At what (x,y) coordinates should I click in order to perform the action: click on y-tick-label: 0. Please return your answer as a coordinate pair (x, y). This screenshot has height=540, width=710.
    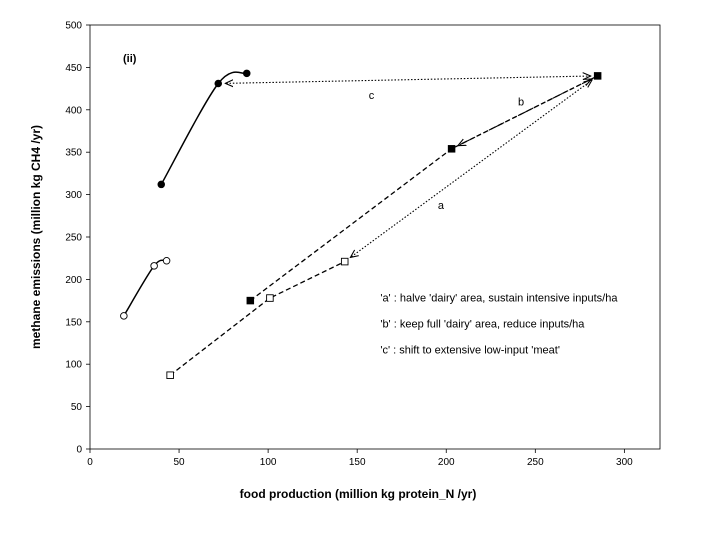
    Looking at the image, I should click on (79, 450).